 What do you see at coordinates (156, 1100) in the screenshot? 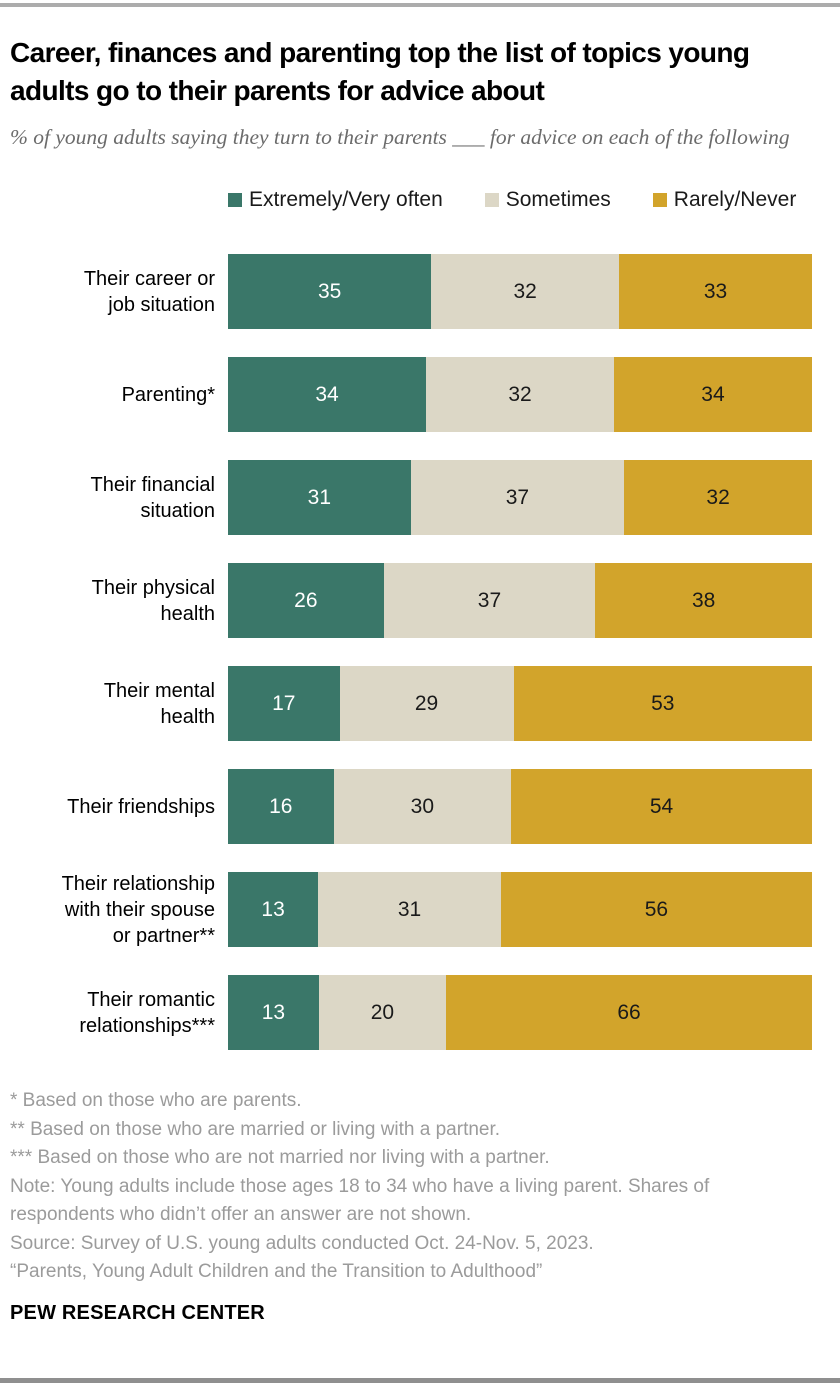
I see `footnote-line: * Based on those who are parents.` at bounding box center [156, 1100].